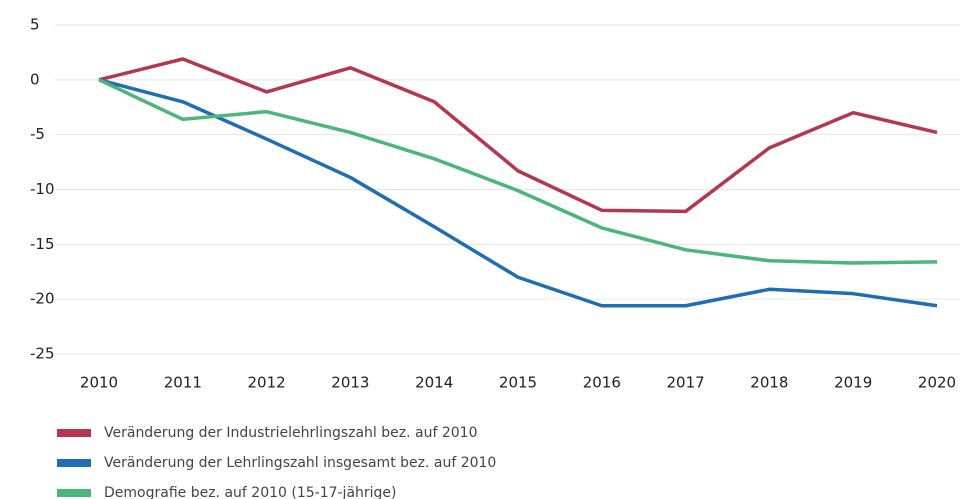 This screenshot has height=499, width=960. What do you see at coordinates (686, 383) in the screenshot?
I see `x-tick-label: 2017` at bounding box center [686, 383].